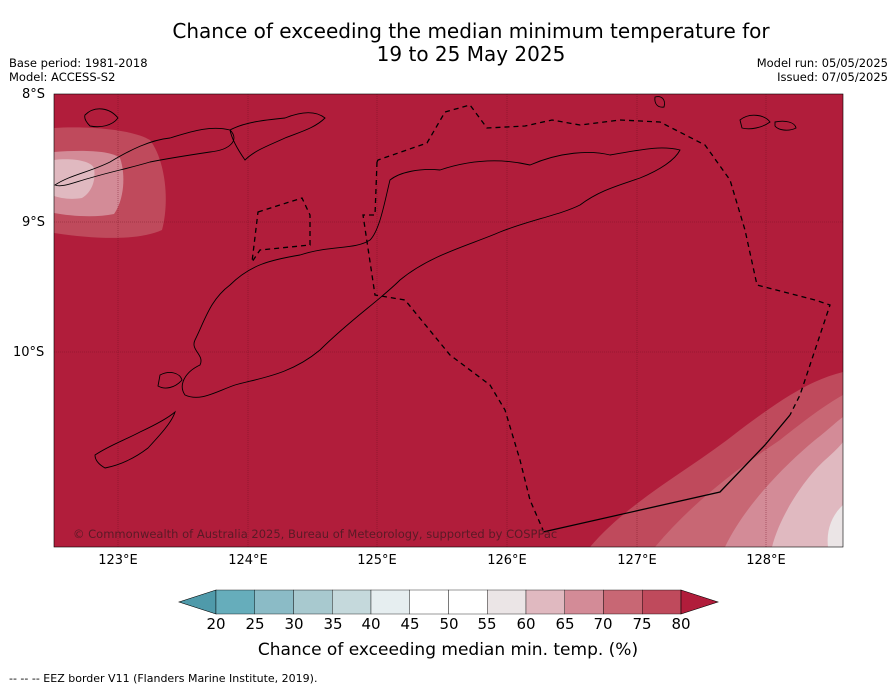  I want to click on colorbar-over-arrow, so click(699, 602).